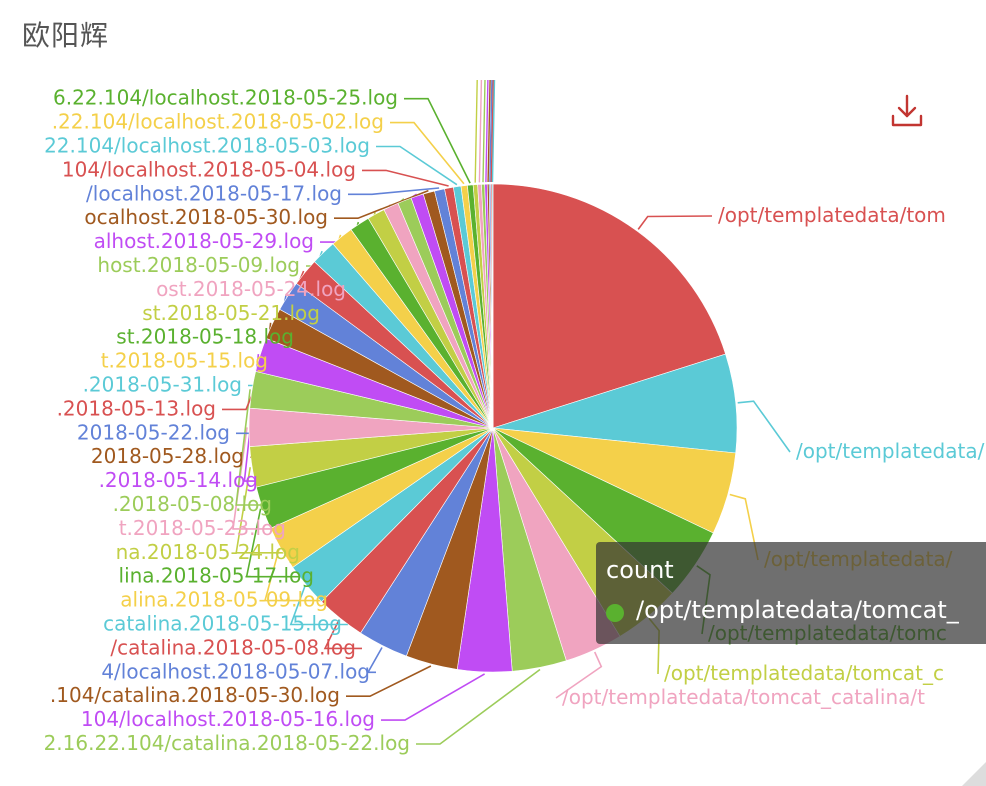 The image size is (986, 786). Describe the element at coordinates (225, 98) in the screenshot. I see `slice-label: 6.22.104/localhost.2018-05-25.log` at that location.